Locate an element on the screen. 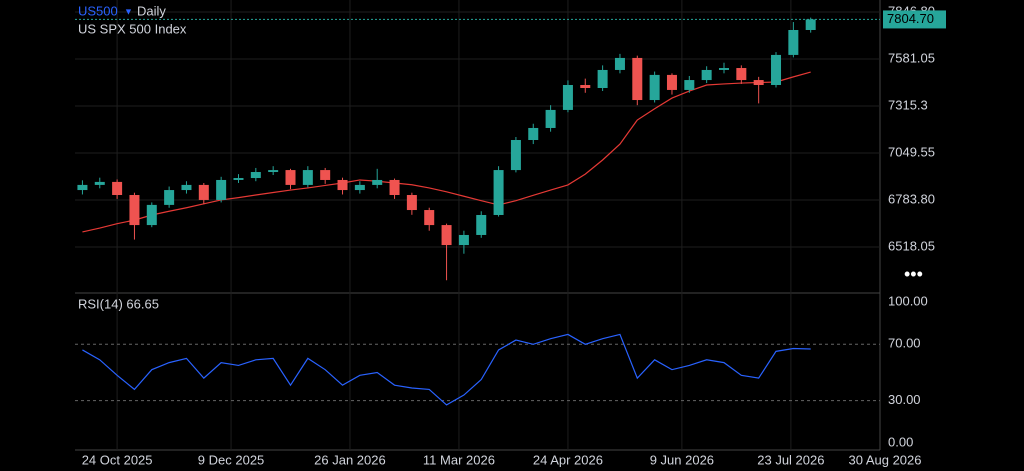  last-price-box is located at coordinates (914, 19).